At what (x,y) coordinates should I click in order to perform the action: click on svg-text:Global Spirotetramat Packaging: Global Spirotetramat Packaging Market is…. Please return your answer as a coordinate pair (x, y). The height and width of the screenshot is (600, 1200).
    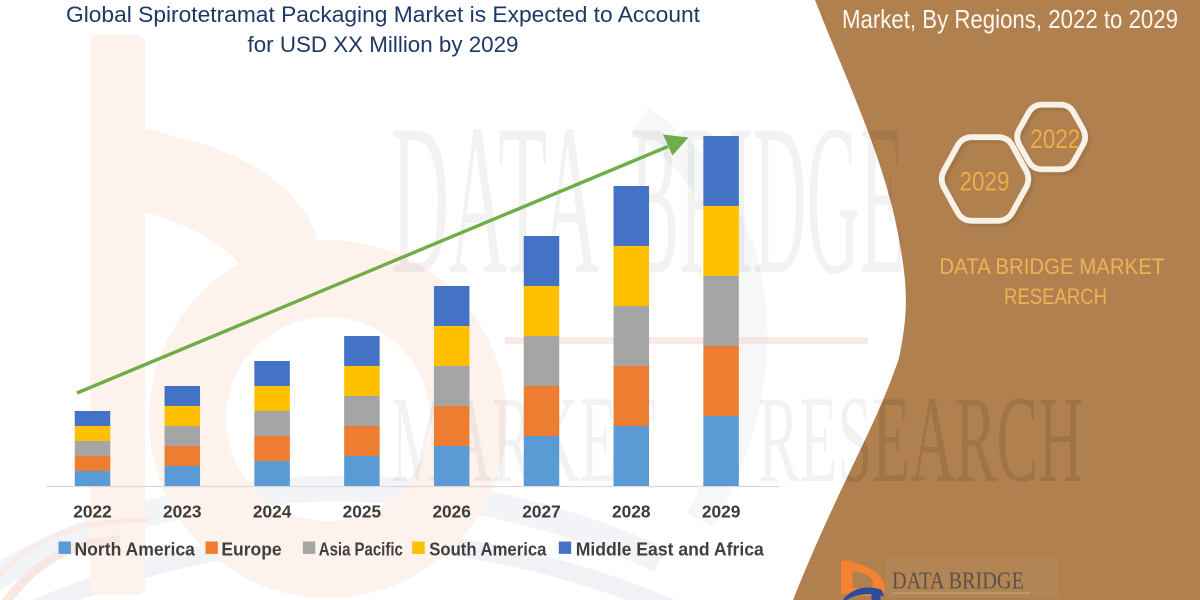
    Looking at the image, I should click on (383, 14).